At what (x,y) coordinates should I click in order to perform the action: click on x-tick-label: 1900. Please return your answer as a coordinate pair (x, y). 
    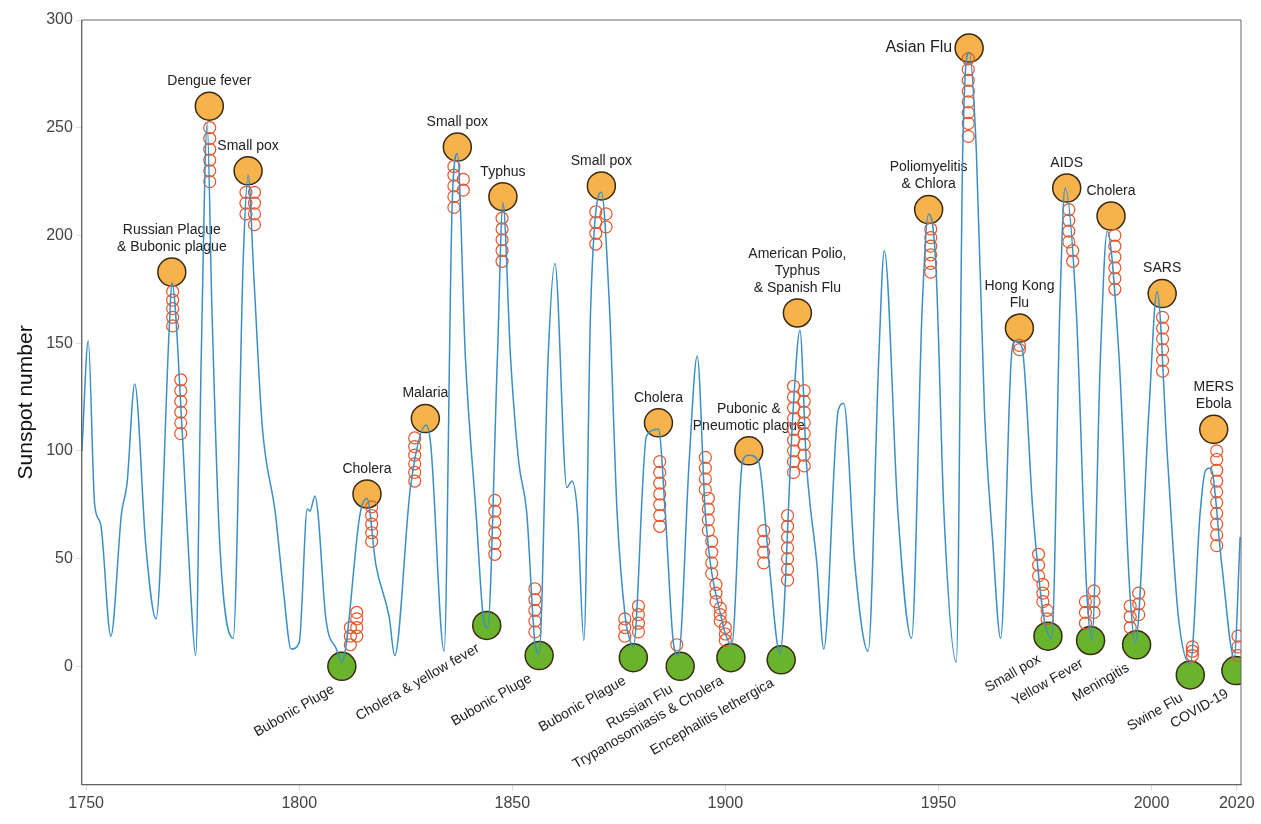
    Looking at the image, I should click on (725, 802).